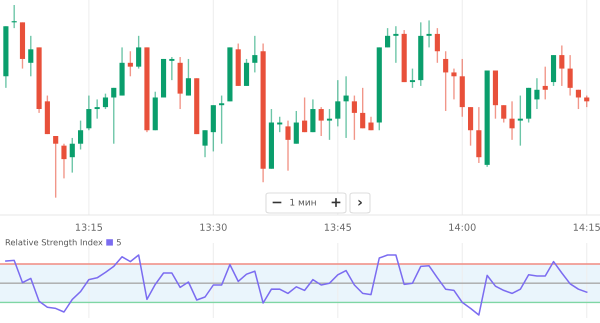 This screenshot has height=323, width=600. What do you see at coordinates (462, 227) in the screenshot?
I see `x-tick-label: 14:00` at bounding box center [462, 227].